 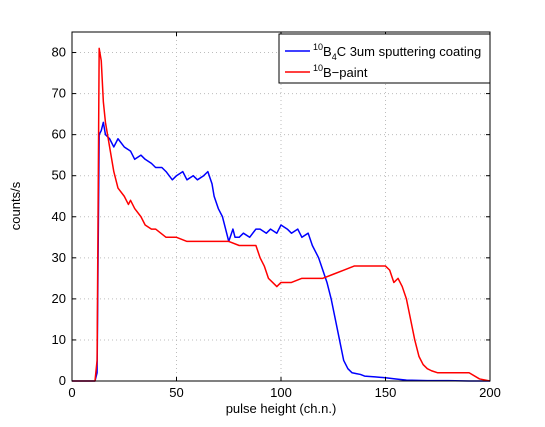 I want to click on legend-label-series-0: 10B4C 3um sputtering coating, so click(x=397, y=52).